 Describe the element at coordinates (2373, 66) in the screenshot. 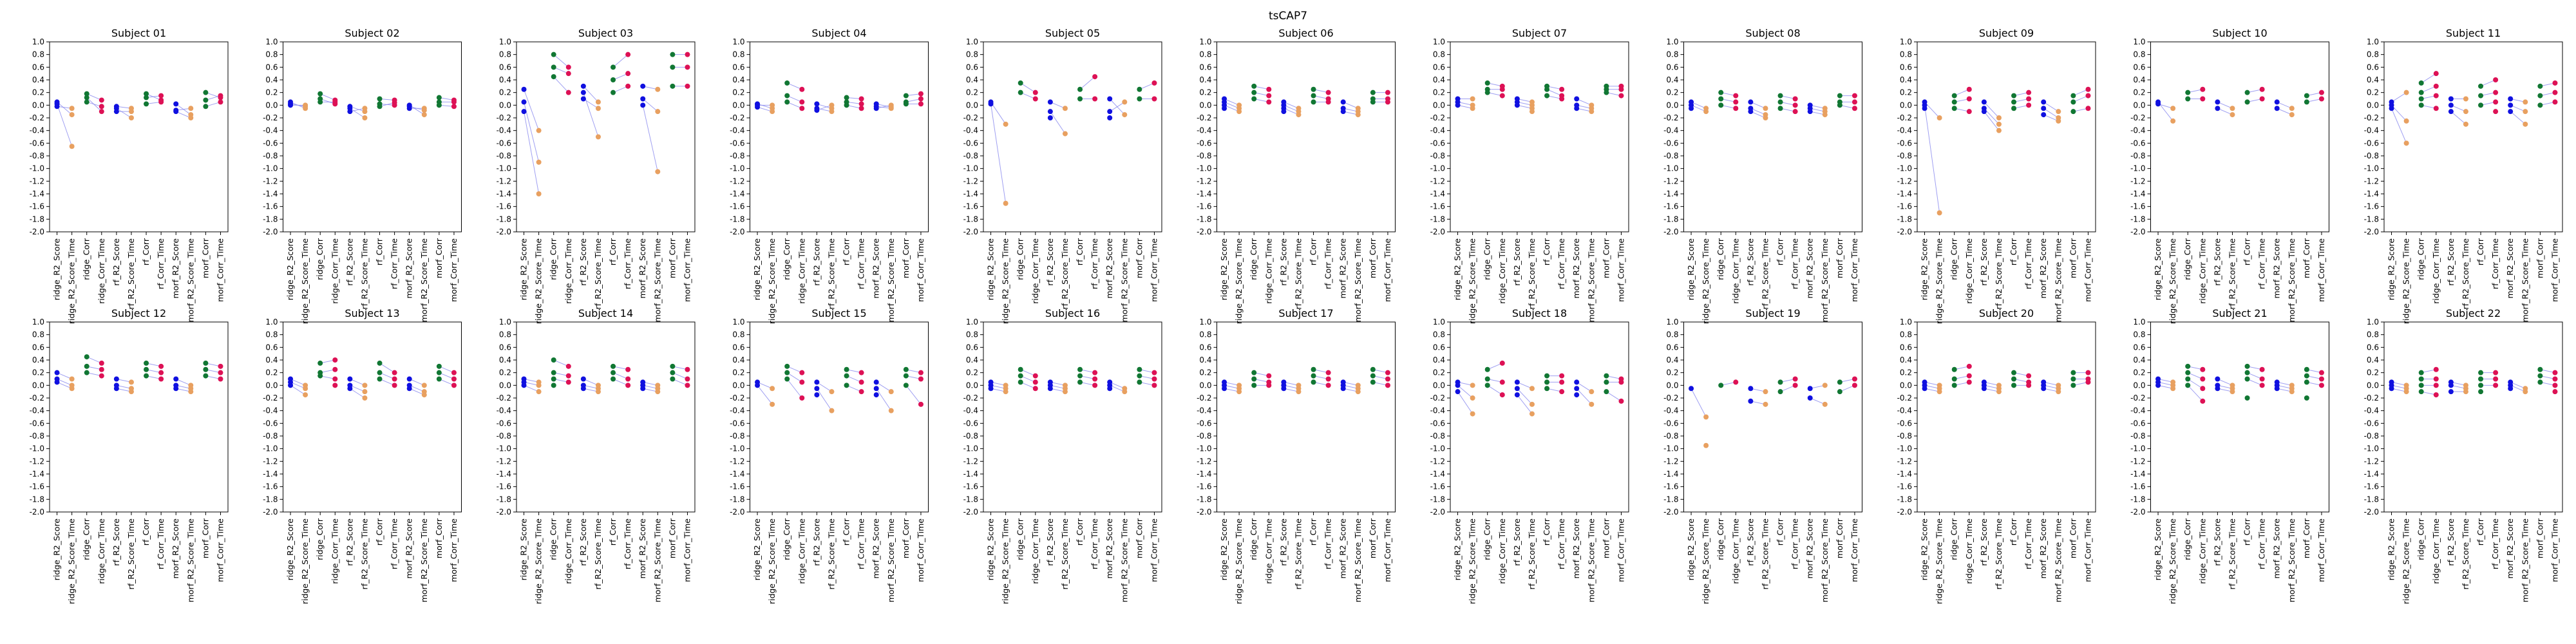

I see `y-tick-label: 0.6` at that location.